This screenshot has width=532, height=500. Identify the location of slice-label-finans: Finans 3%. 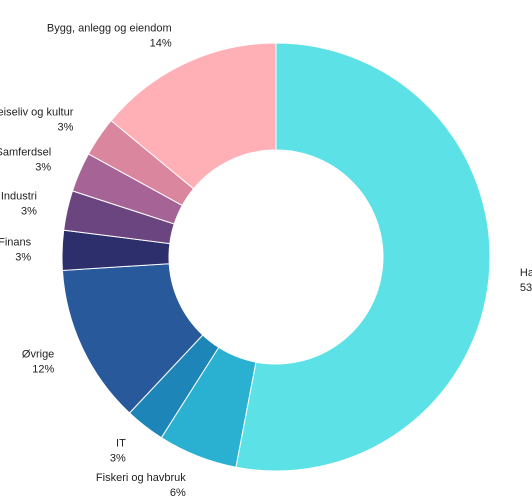
(16, 249).